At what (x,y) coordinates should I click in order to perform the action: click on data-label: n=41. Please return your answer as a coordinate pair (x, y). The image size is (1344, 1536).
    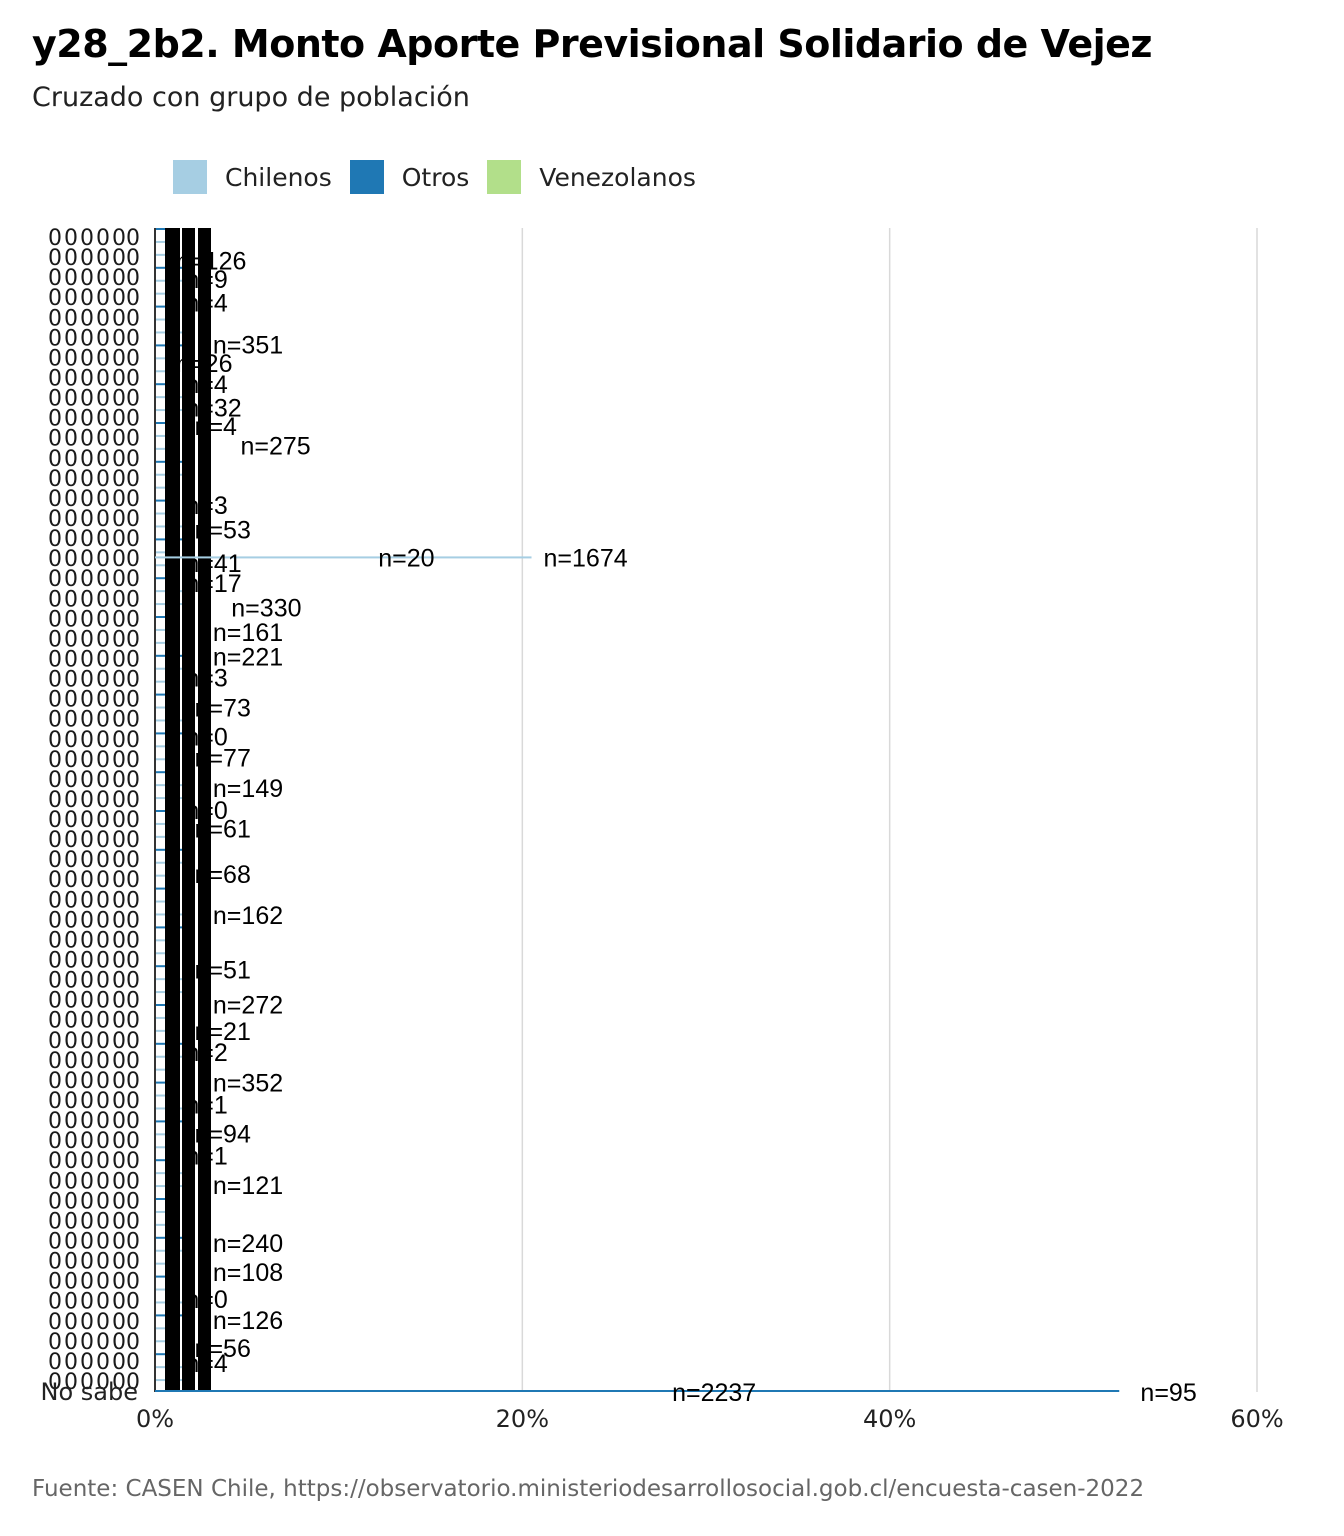
    Looking at the image, I should click on (213, 564).